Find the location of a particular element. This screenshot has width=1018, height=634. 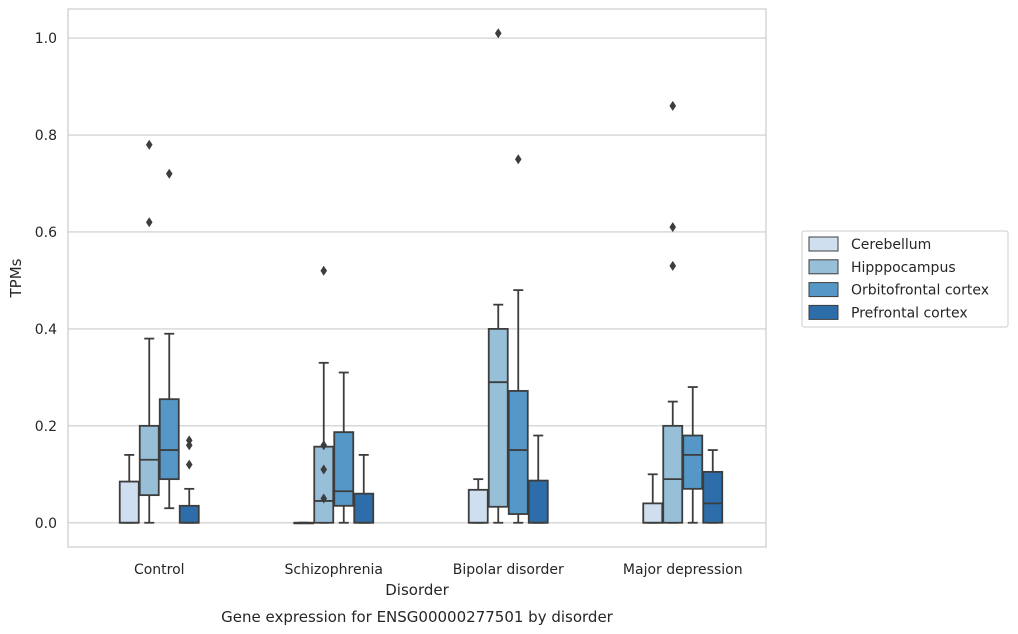

box-orbitofrontal-cortex-bipolar-disorder is located at coordinates (518, 339).